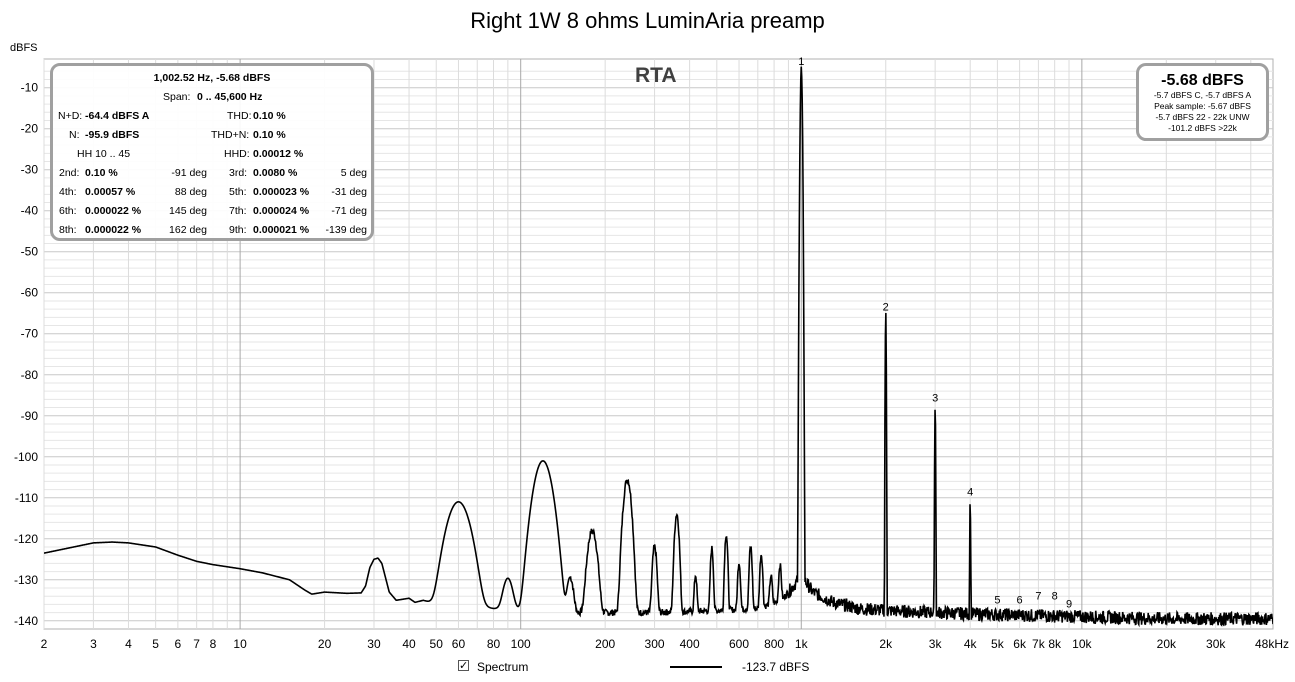  I want to click on harmonic-phase: -91 deg, so click(189, 173).